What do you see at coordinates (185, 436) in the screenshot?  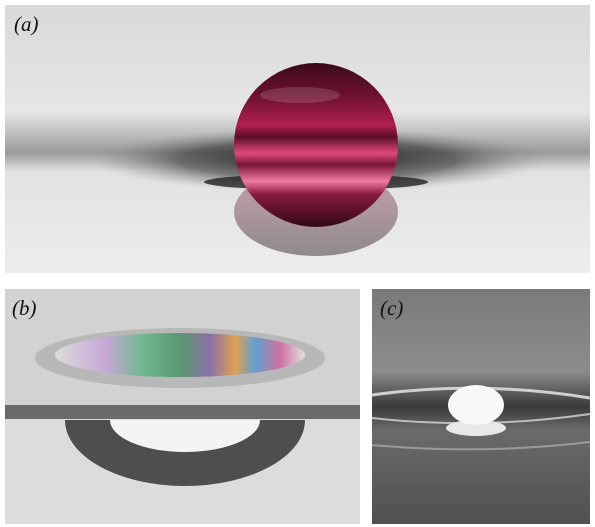 I see `drop-core` at bounding box center [185, 436].